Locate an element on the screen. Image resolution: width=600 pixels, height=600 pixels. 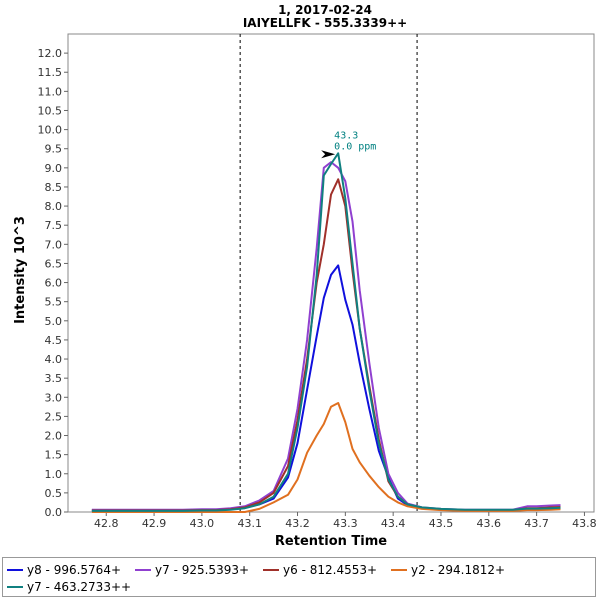
y-tick-label: 3.5 is located at coordinates (54, 378).